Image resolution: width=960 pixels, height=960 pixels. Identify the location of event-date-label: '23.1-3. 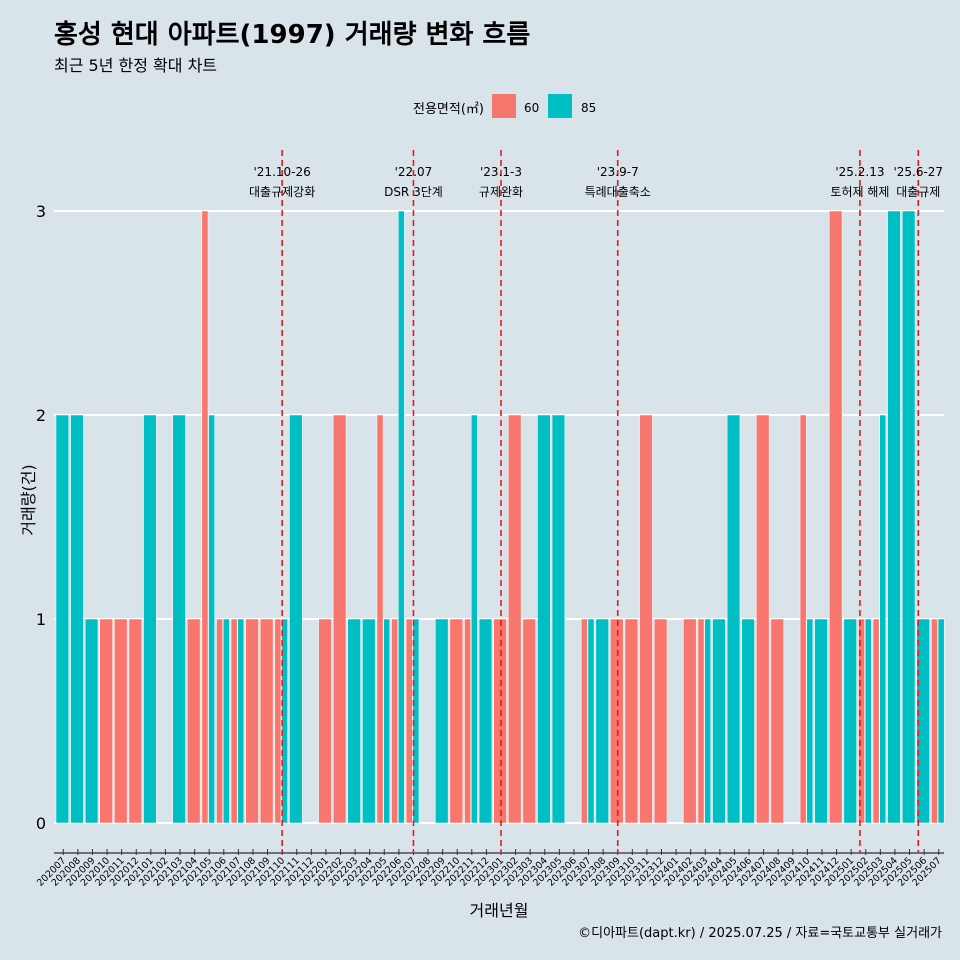
(501, 172).